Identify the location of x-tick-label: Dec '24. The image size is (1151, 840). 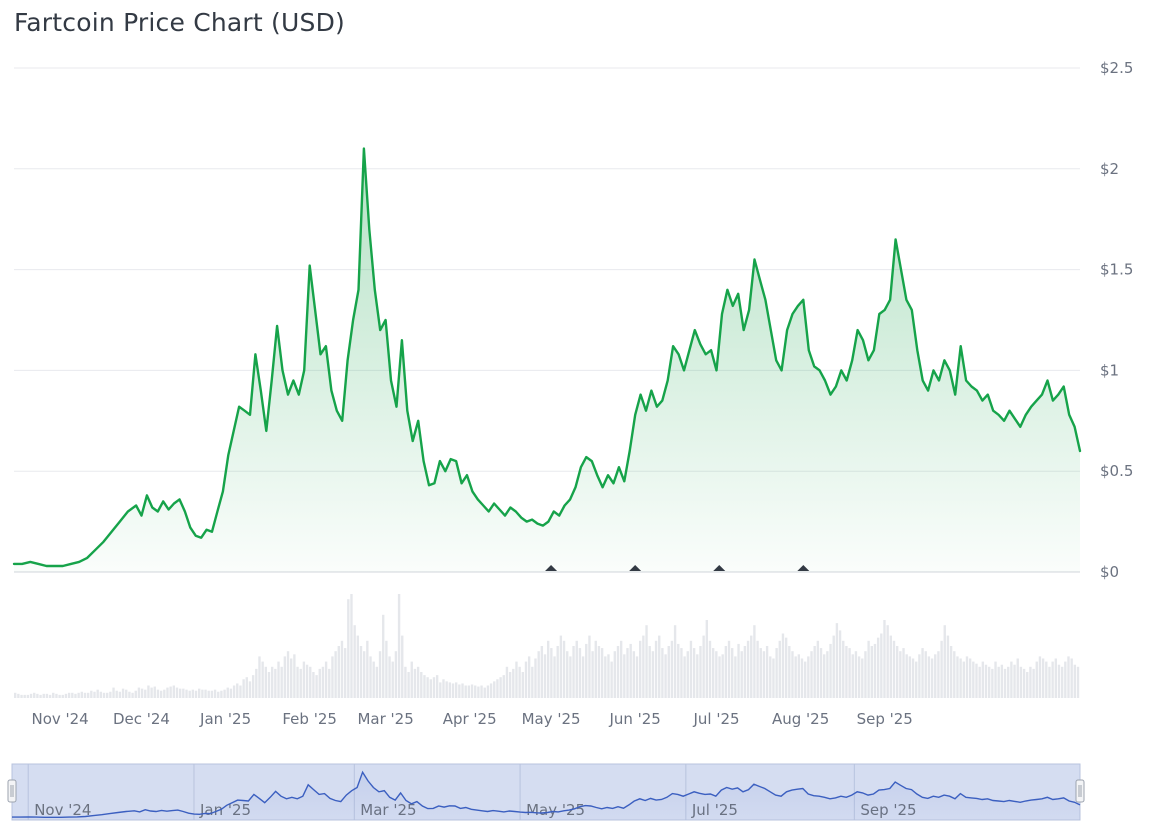
(141, 719).